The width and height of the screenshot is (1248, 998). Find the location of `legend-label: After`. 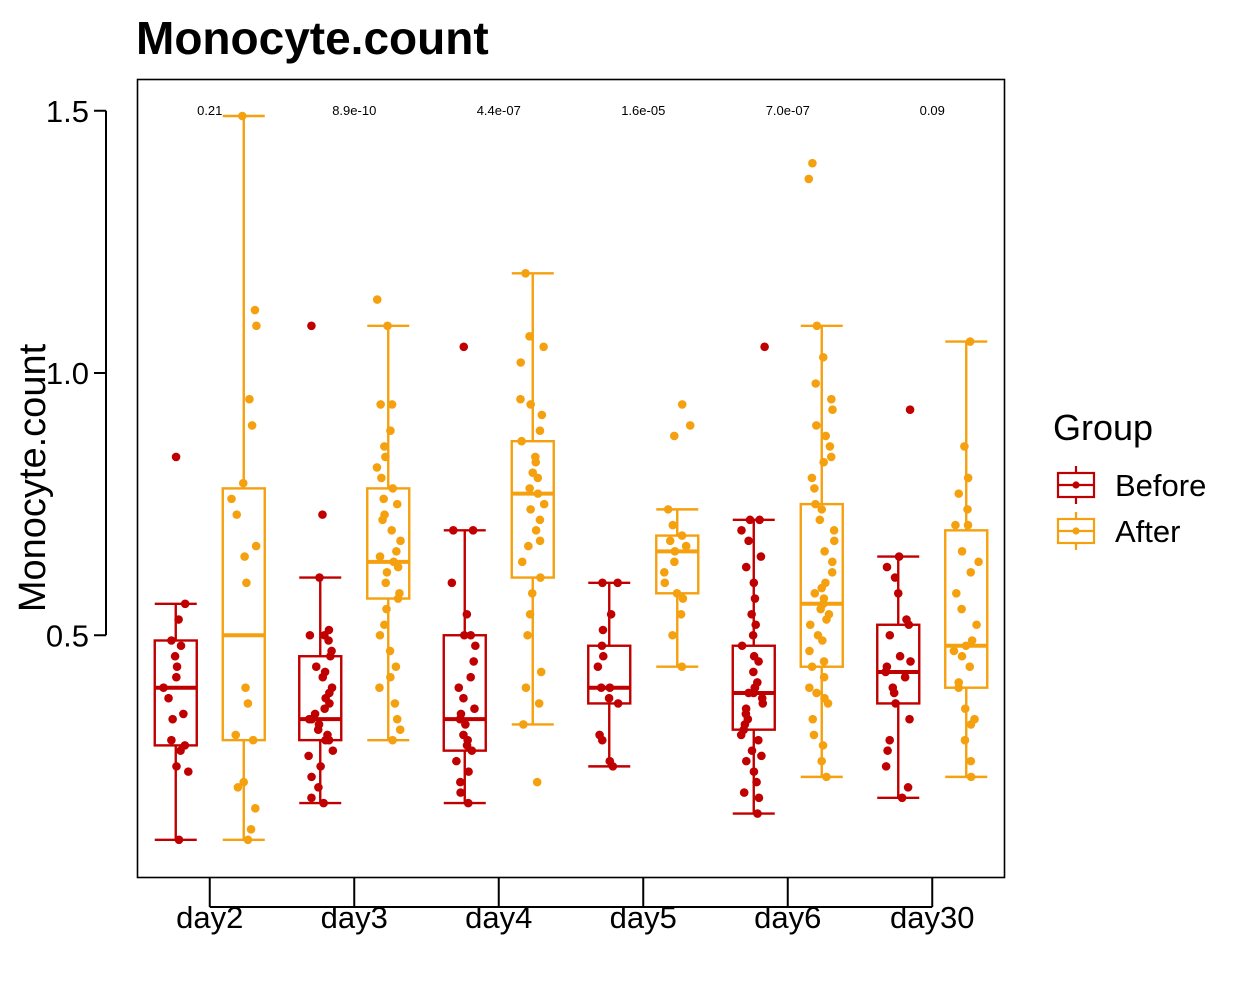

legend-label: After is located at coordinates (1147, 531).